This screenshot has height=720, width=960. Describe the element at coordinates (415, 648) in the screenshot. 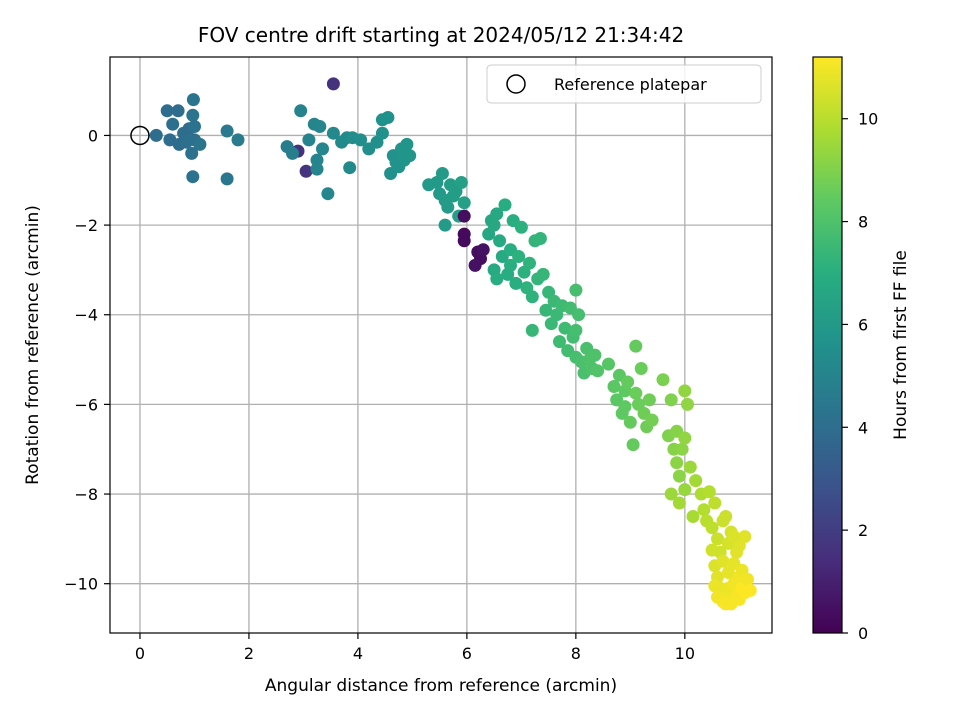

I see `x-axis-ticks: 0 2 4 6 8 10` at that location.